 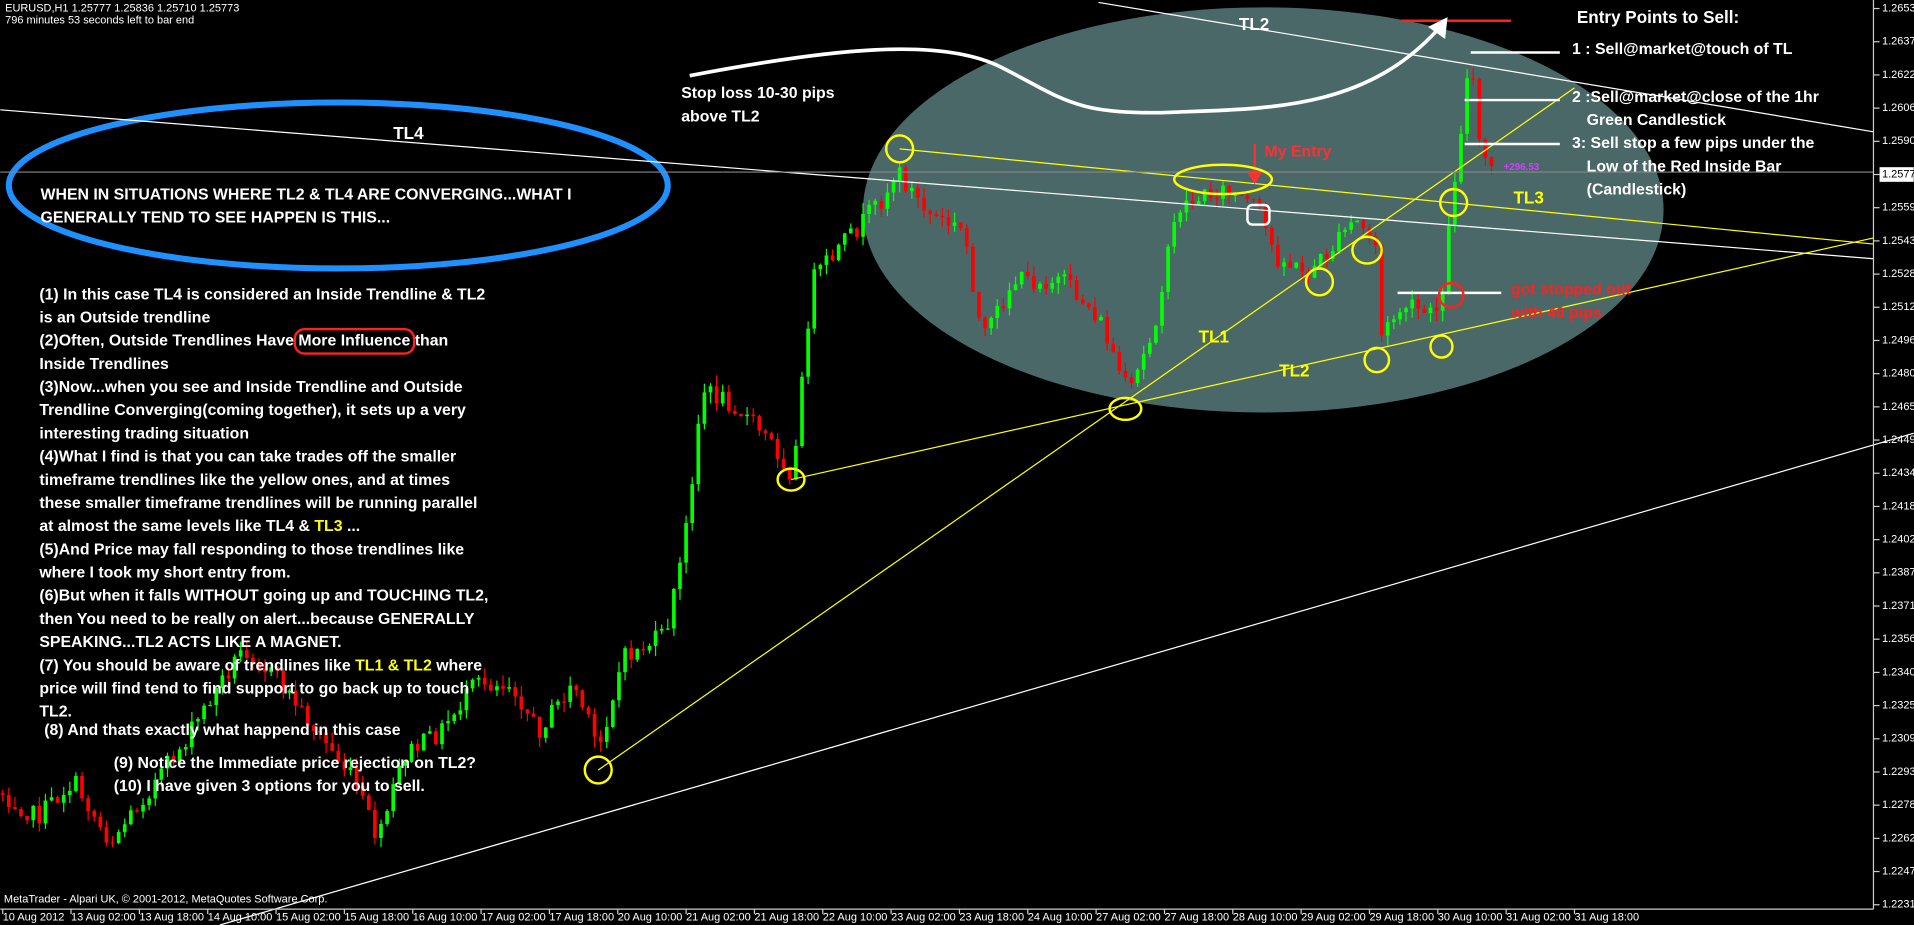 What do you see at coordinates (1470, 918) in the screenshot?
I see `time-label: 30 Aug 10:00` at bounding box center [1470, 918].